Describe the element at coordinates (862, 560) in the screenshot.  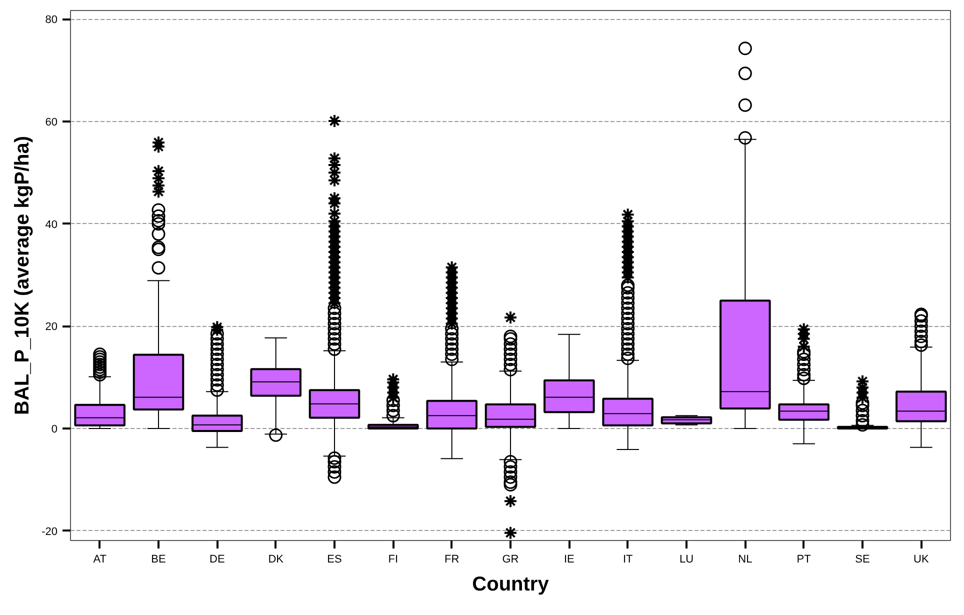
I see `x-tick-label: SE` at that location.